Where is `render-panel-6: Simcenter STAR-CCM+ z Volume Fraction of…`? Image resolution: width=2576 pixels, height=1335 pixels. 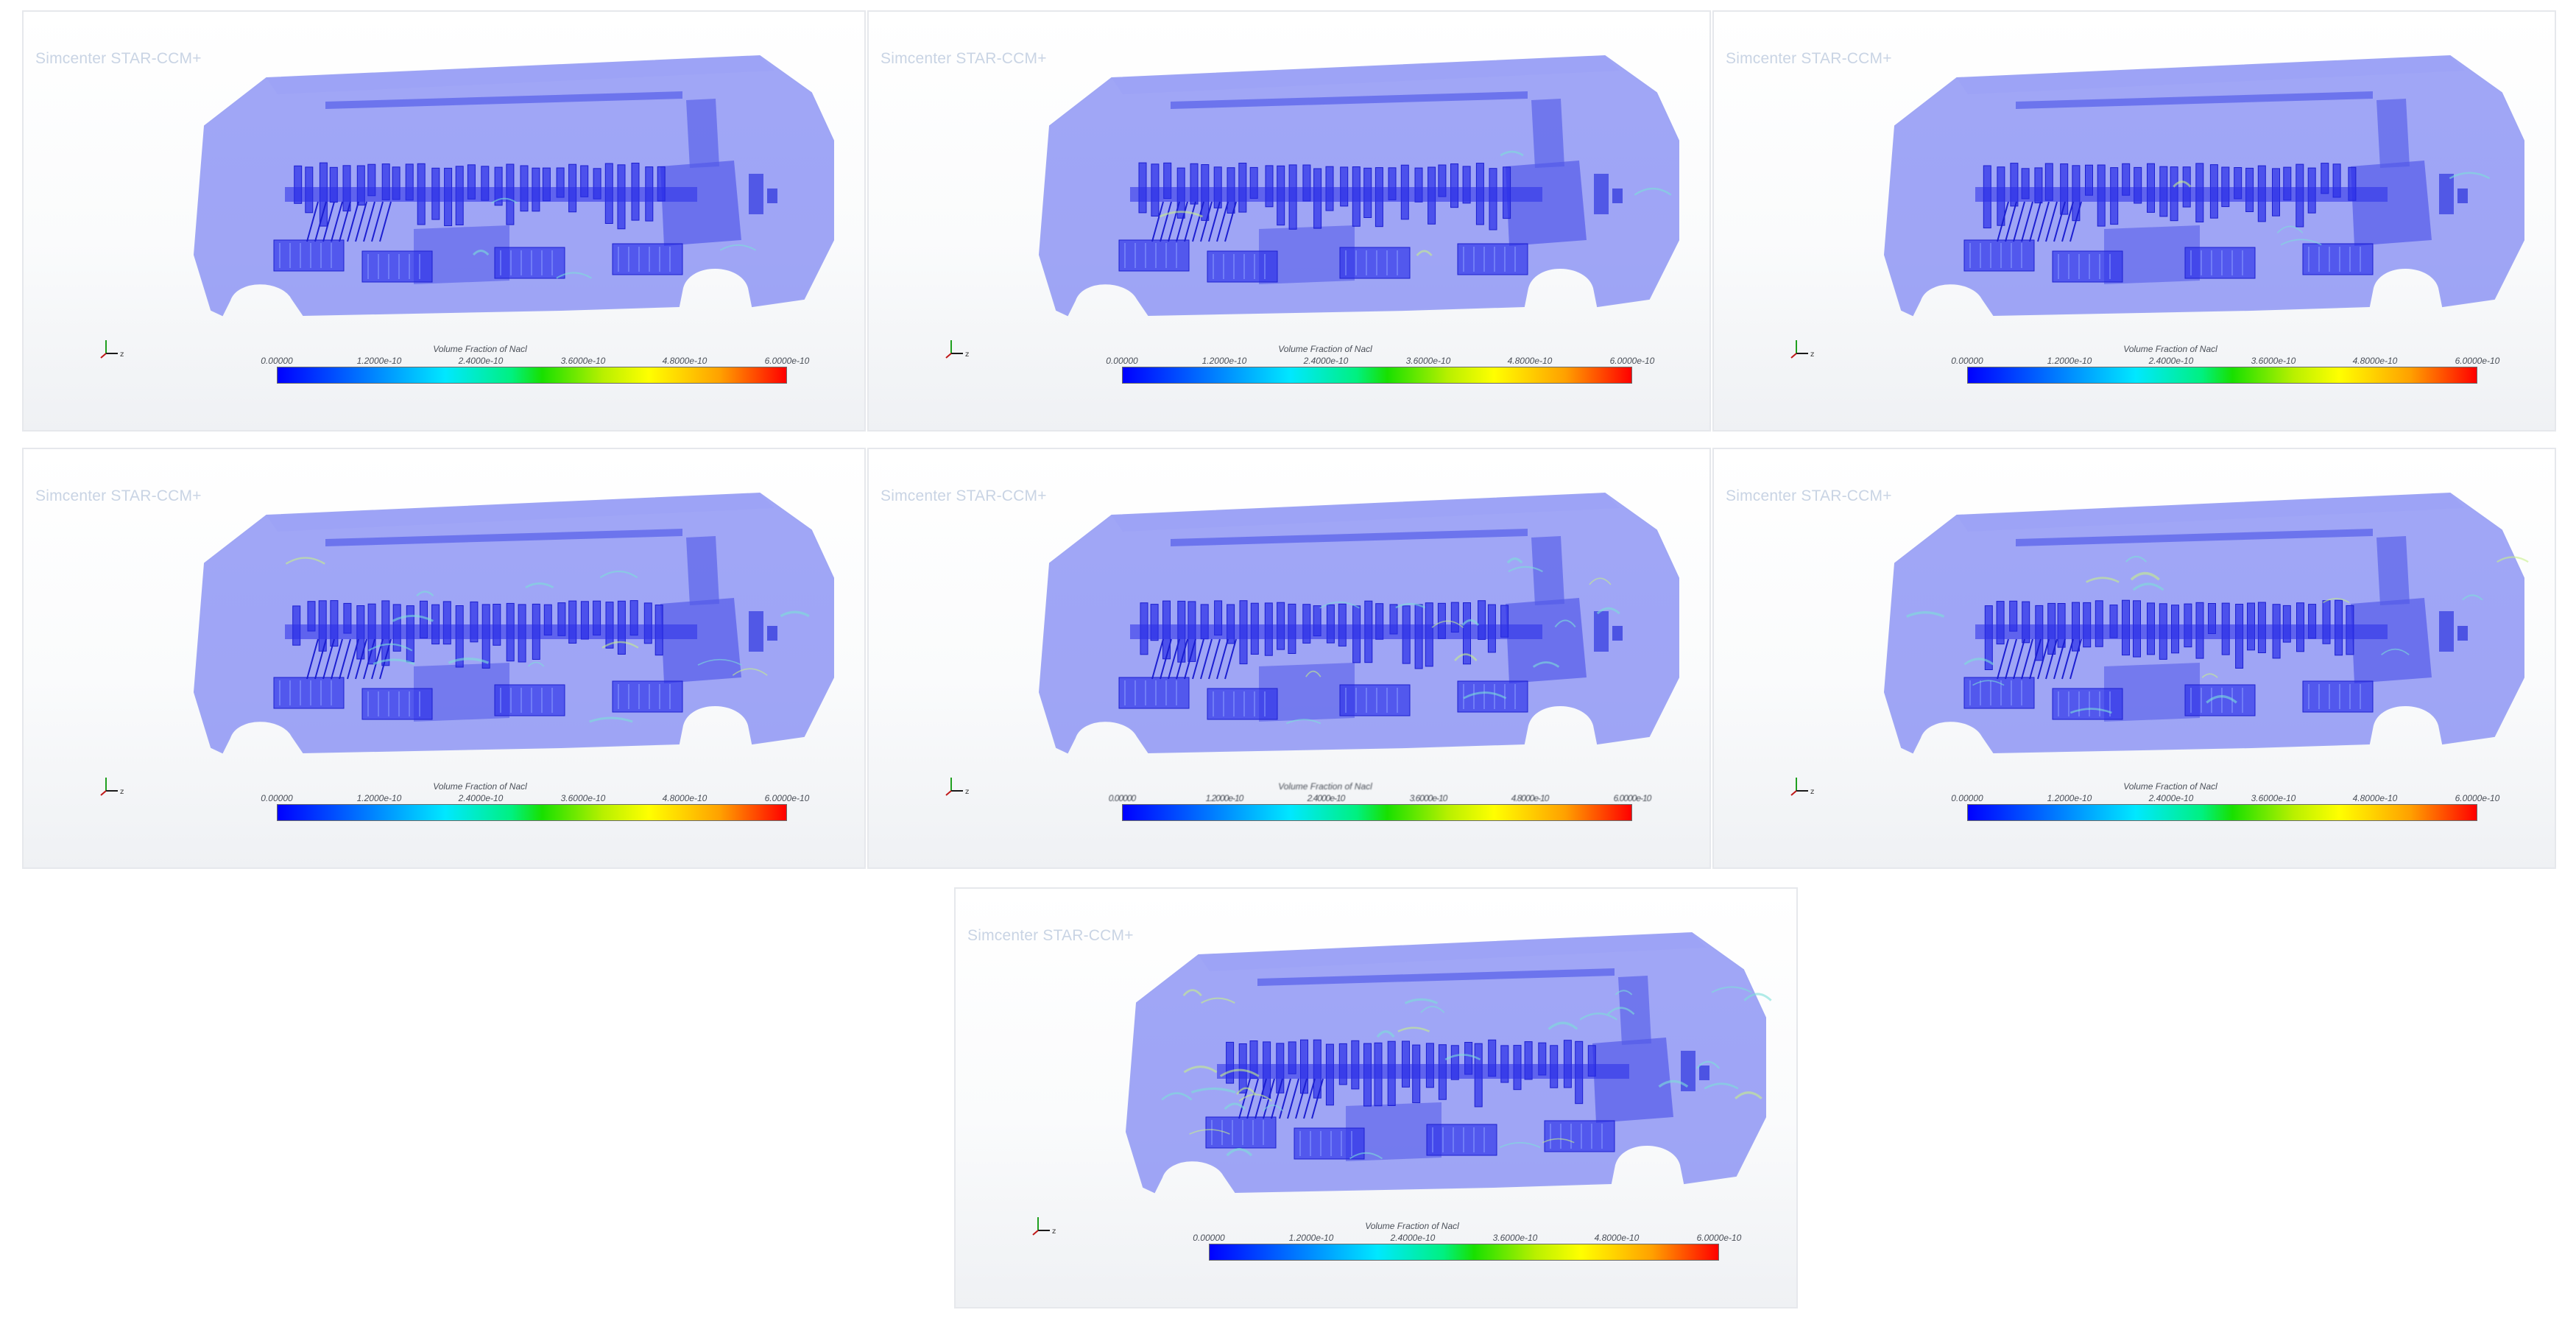
render-panel-6: Simcenter STAR-CCM+ z Volume Fraction of… is located at coordinates (2134, 659).